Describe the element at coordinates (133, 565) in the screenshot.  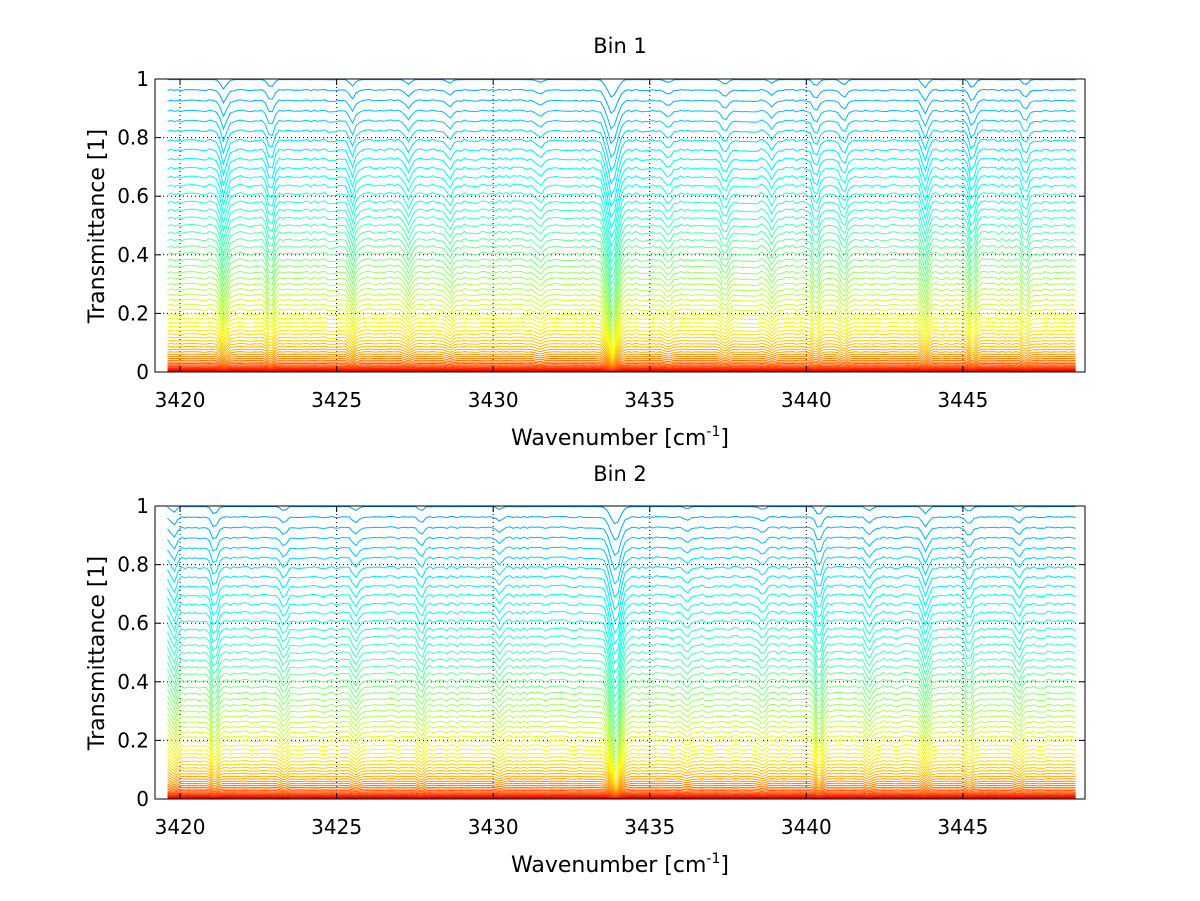
I see `y-tick-label: 0.8` at that location.